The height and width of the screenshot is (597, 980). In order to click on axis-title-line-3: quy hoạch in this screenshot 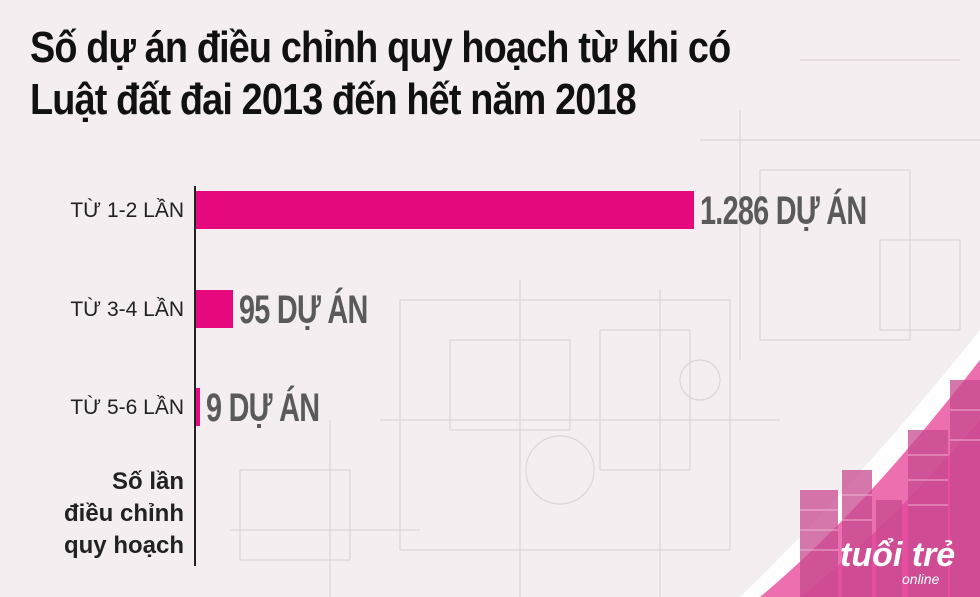, I will do `click(123, 545)`.